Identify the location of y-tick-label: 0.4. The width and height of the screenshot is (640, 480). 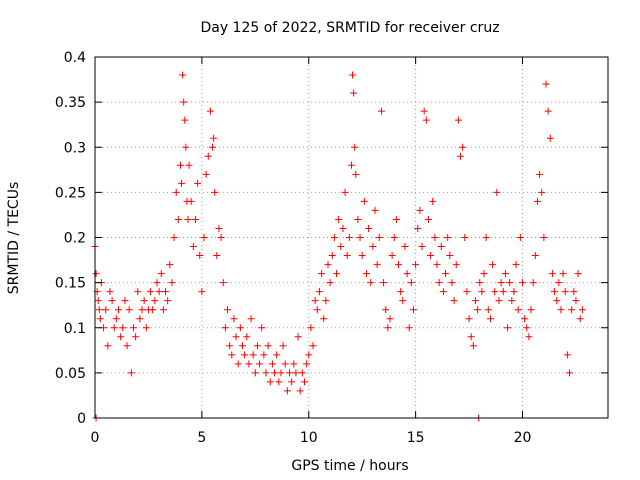
(75, 58).